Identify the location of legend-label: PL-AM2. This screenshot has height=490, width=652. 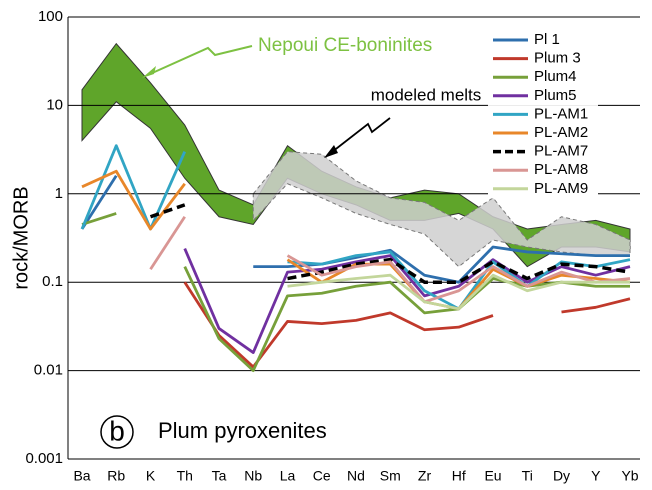
(561, 132).